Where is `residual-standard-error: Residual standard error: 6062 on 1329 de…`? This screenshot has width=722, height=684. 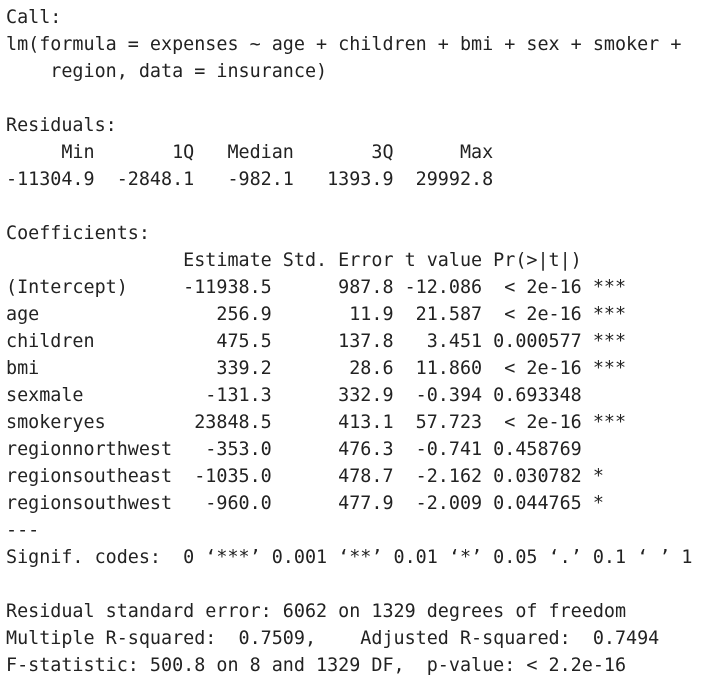 residual-standard-error: Residual standard error: 6062 on 1329 de… is located at coordinates (316, 611).